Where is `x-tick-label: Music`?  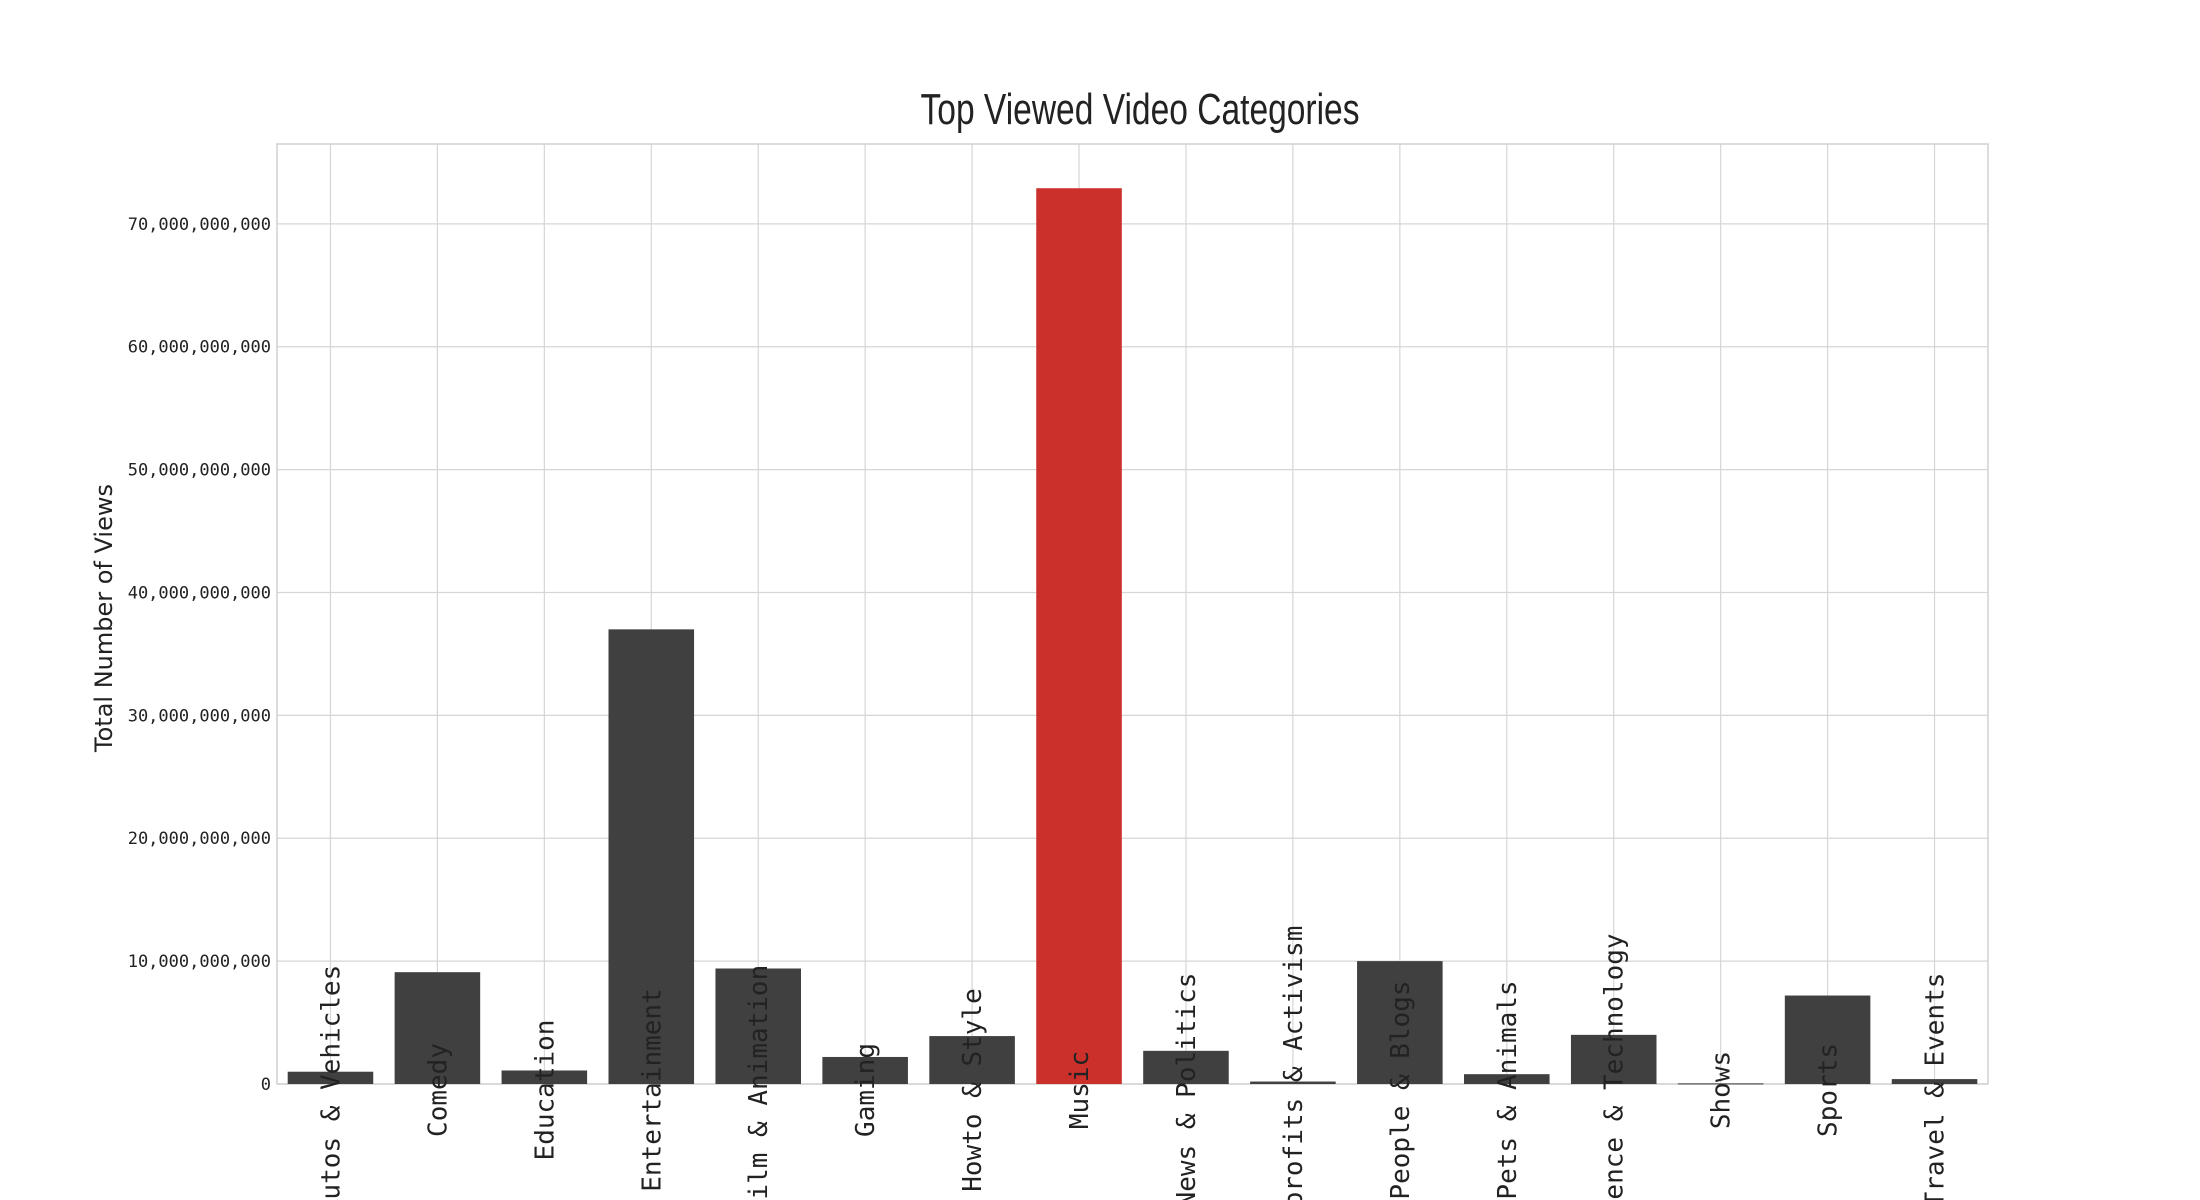
x-tick-label: Music is located at coordinates (1080, 1090).